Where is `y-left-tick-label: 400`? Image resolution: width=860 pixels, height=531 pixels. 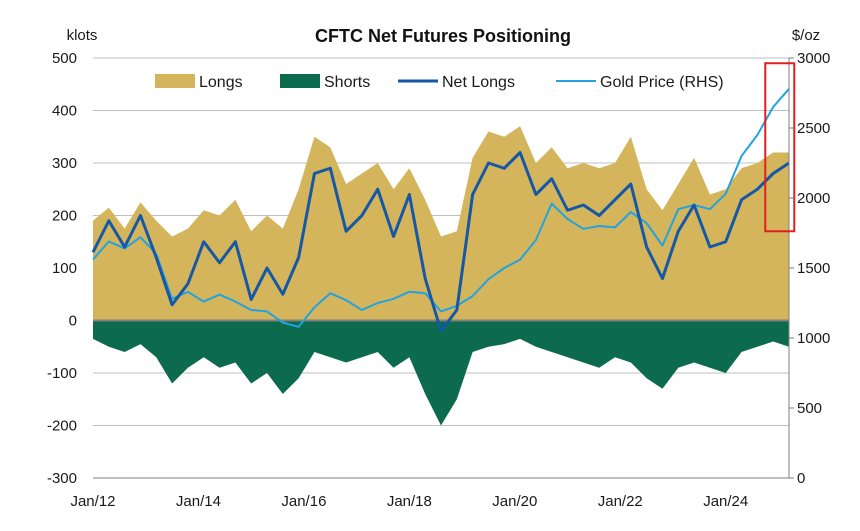
y-left-tick-label: 400 is located at coordinates (64, 111).